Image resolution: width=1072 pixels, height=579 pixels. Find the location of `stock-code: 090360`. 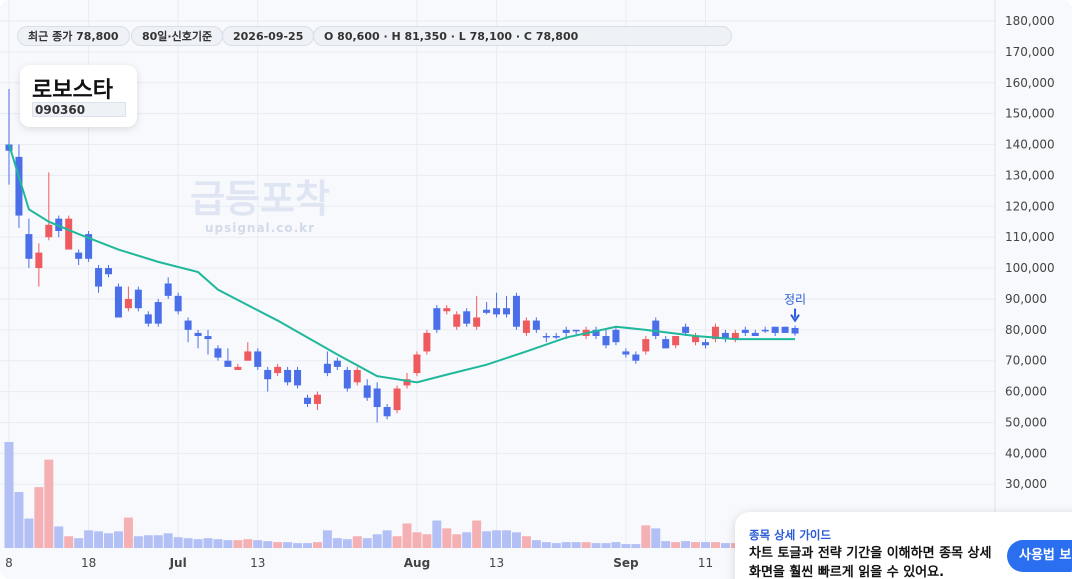

stock-code: 090360 is located at coordinates (79, 109).